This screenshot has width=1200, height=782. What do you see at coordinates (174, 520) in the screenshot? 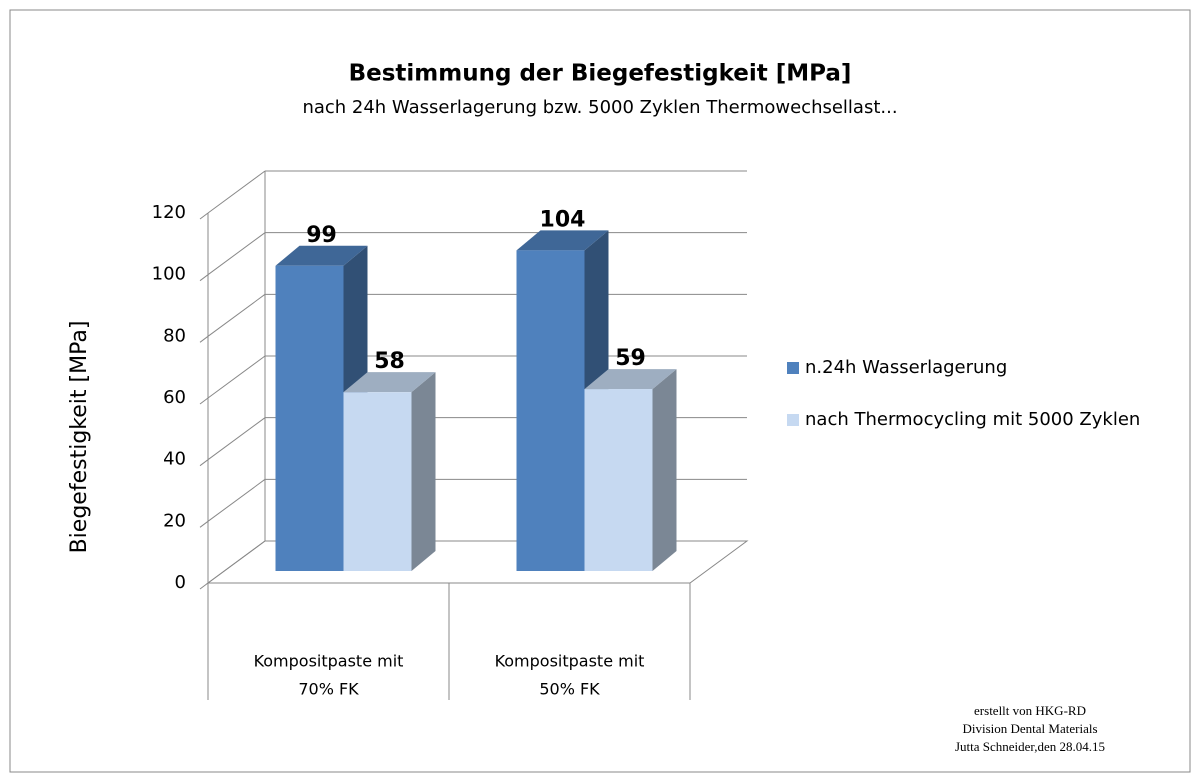
I see `y-tick-label: 20` at bounding box center [174, 520].